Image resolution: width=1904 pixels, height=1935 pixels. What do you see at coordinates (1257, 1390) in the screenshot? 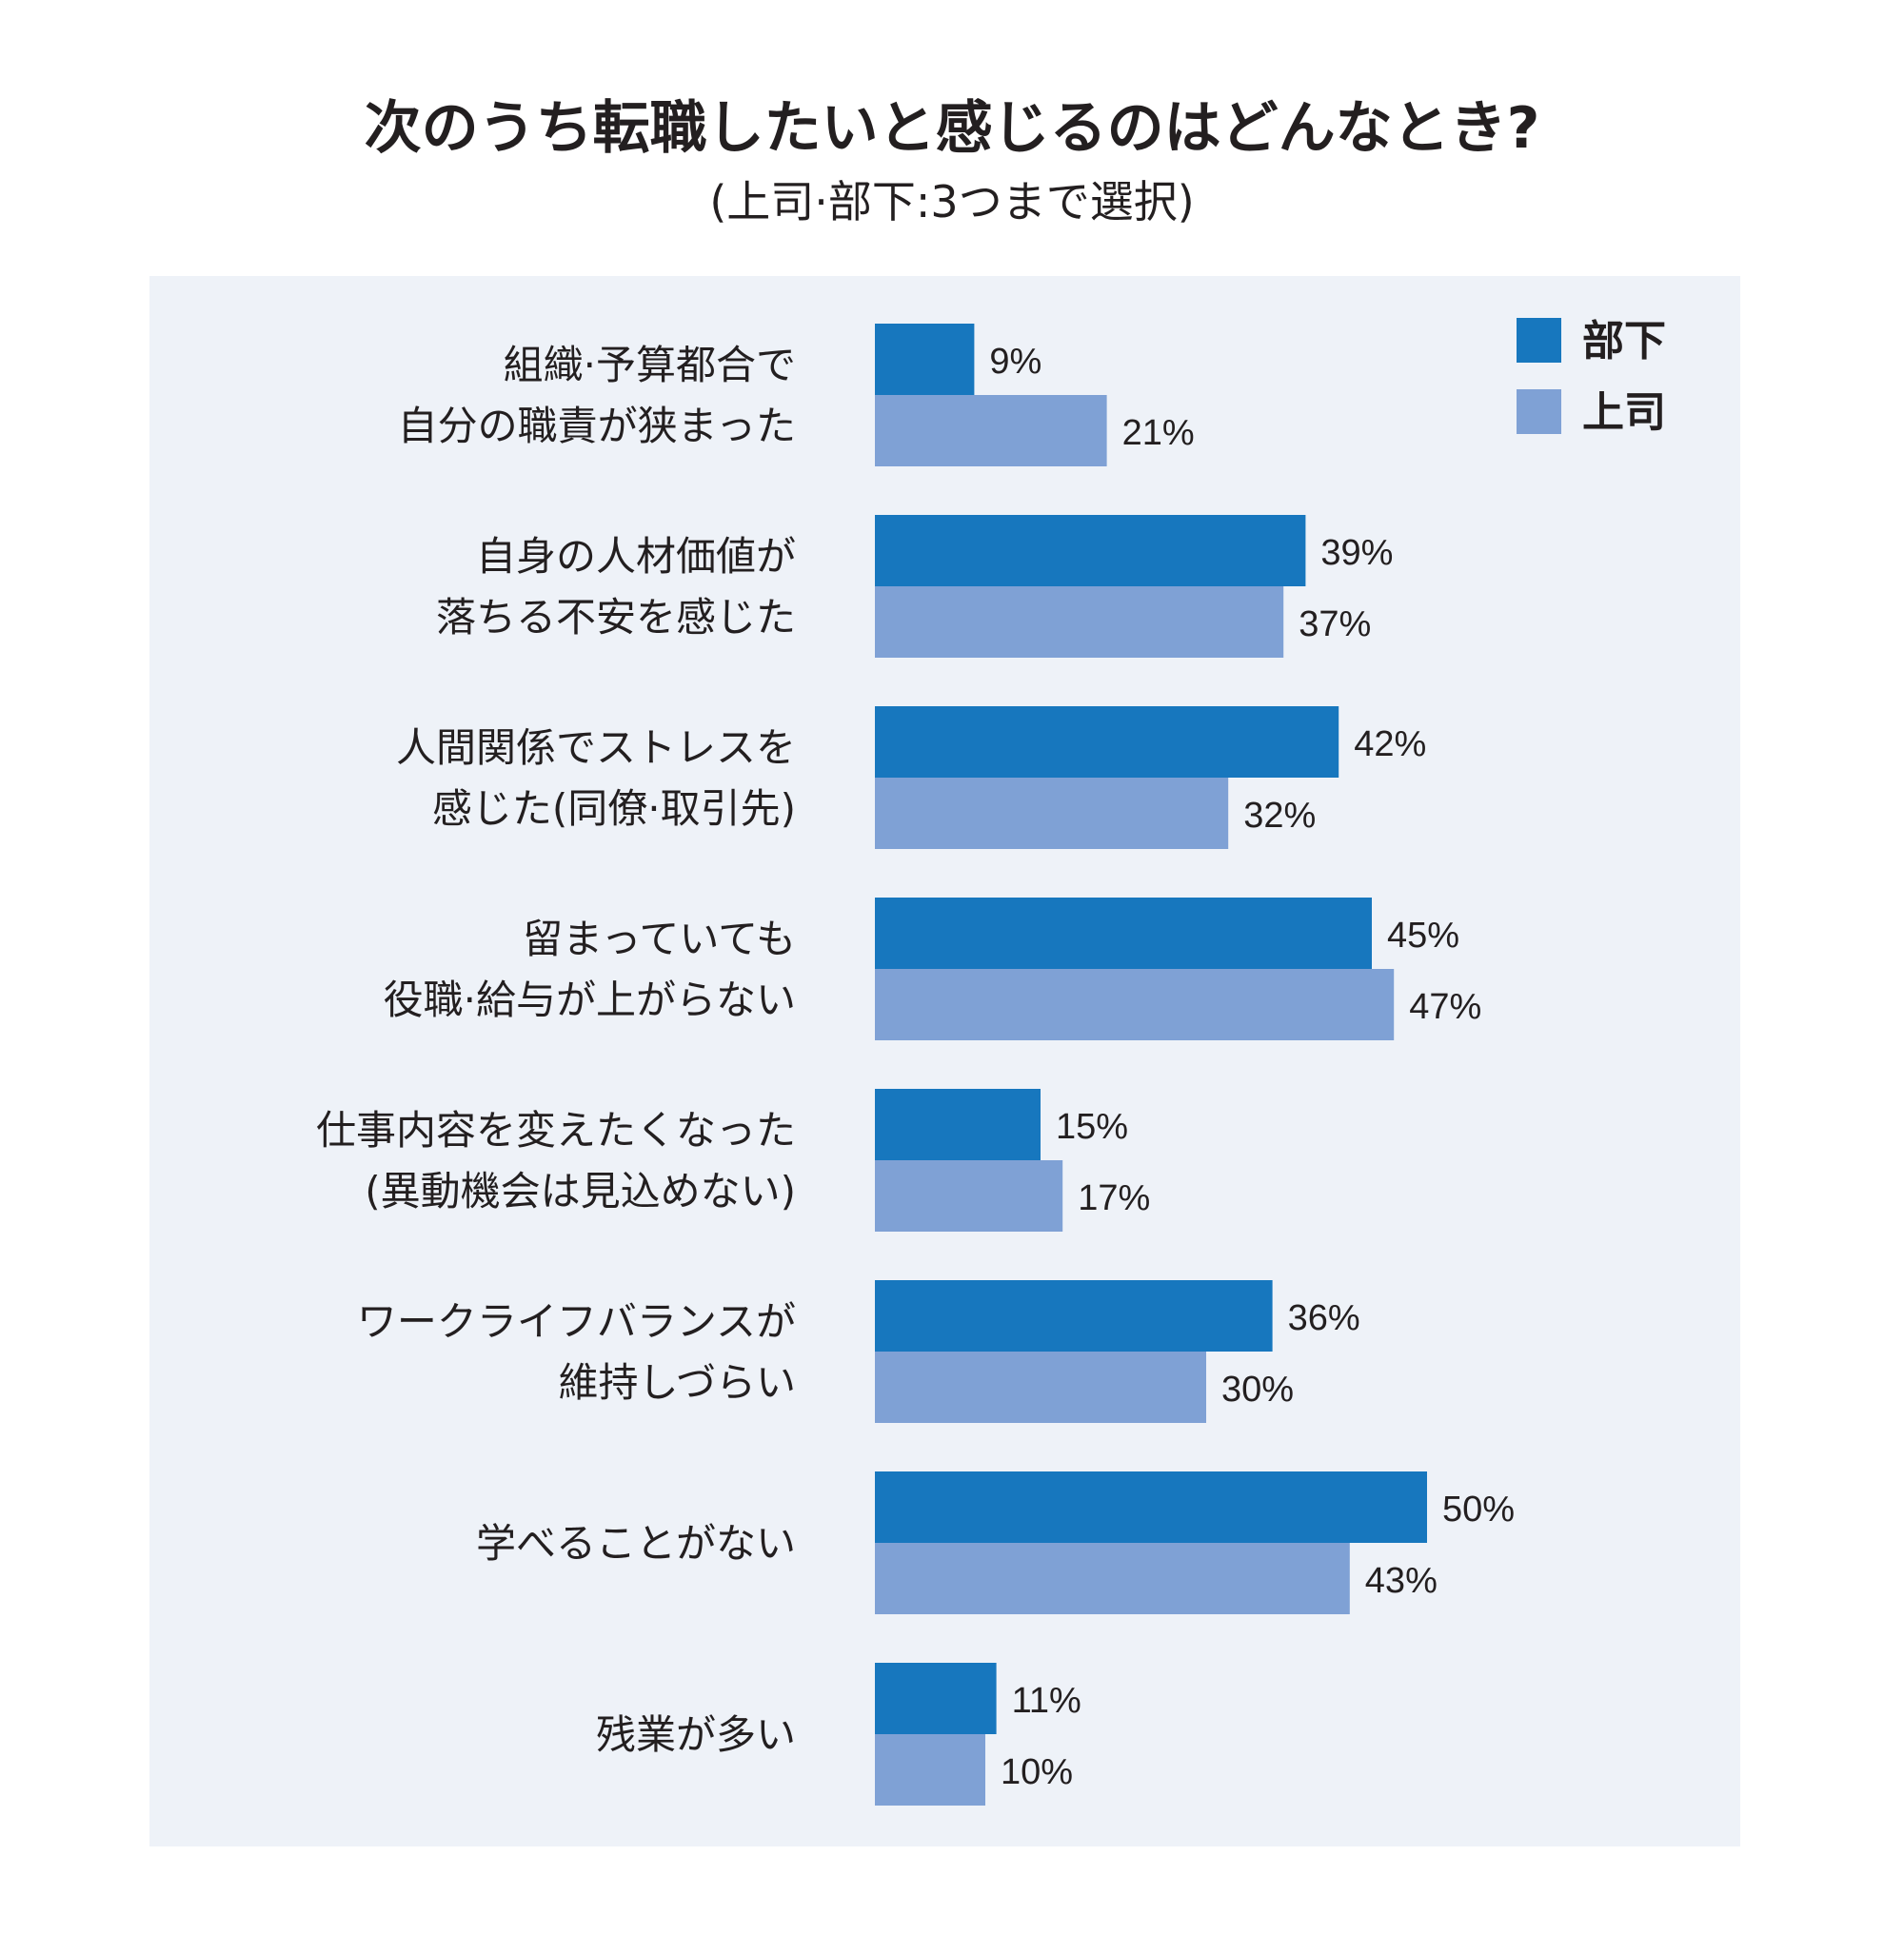
I see `data-label: 30%` at bounding box center [1257, 1390].